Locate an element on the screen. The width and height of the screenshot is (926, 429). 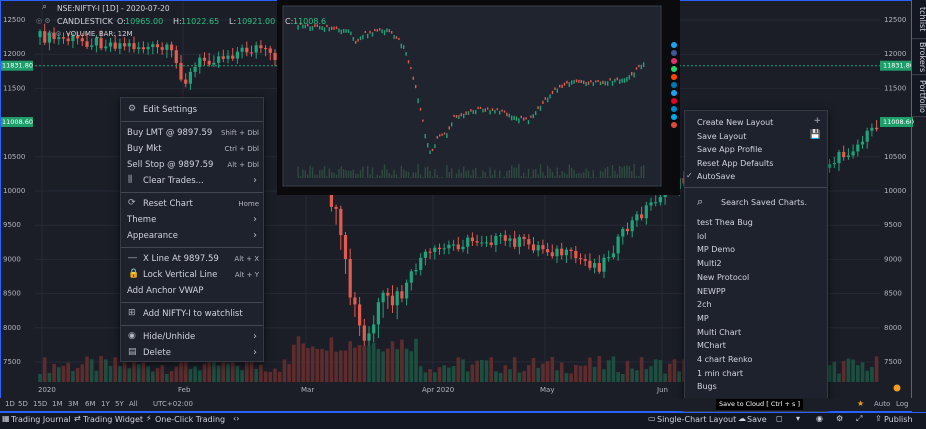
saved-layout: MP is located at coordinates (756, 318).